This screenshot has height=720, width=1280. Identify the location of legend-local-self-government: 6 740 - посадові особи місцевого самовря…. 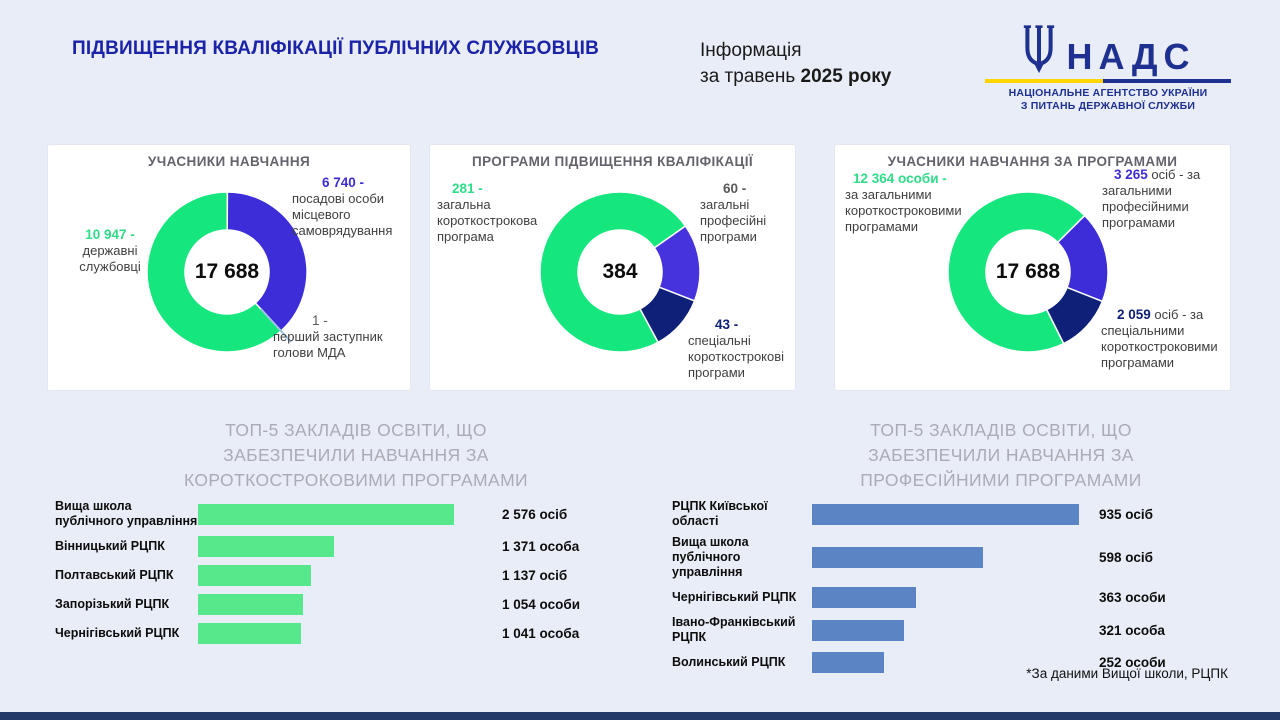
(342, 206).